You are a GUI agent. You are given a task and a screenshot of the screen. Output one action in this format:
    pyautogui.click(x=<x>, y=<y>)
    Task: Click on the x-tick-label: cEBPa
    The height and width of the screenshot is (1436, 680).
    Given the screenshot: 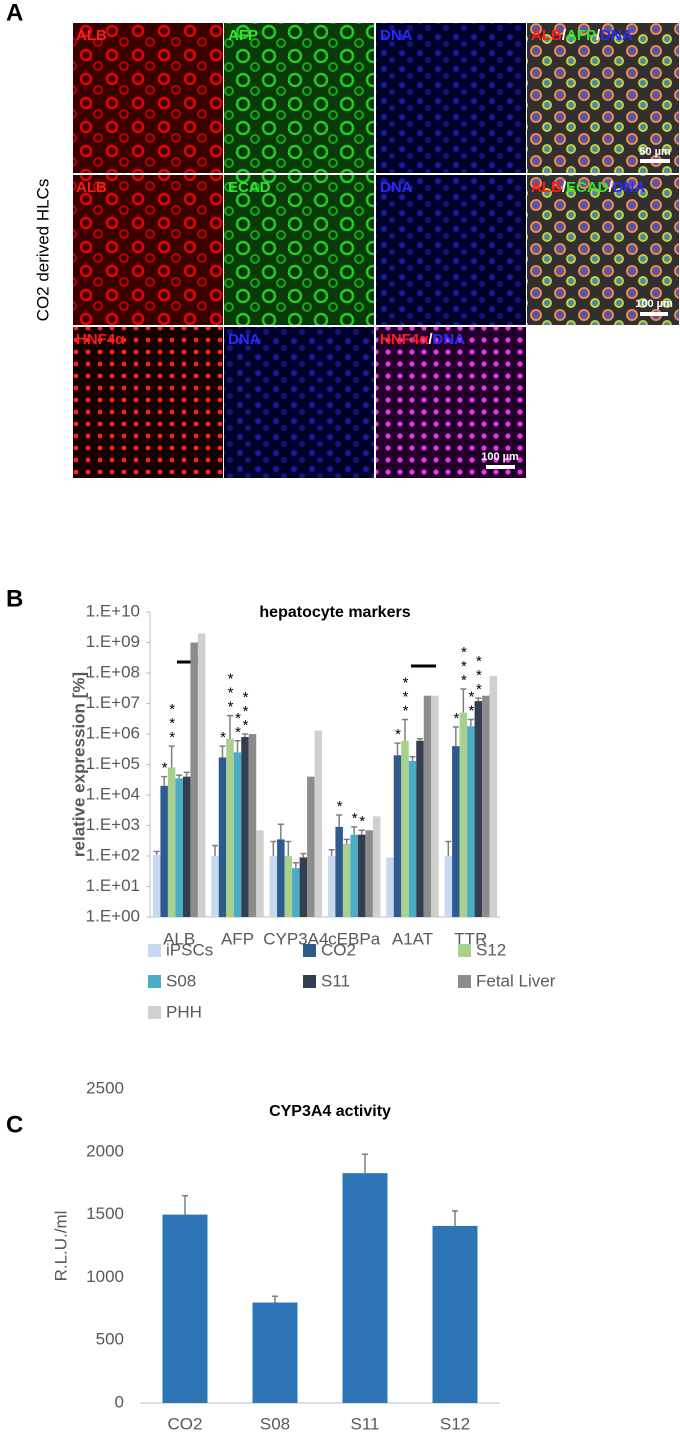 What is the action you would take?
    pyautogui.click(x=354, y=938)
    